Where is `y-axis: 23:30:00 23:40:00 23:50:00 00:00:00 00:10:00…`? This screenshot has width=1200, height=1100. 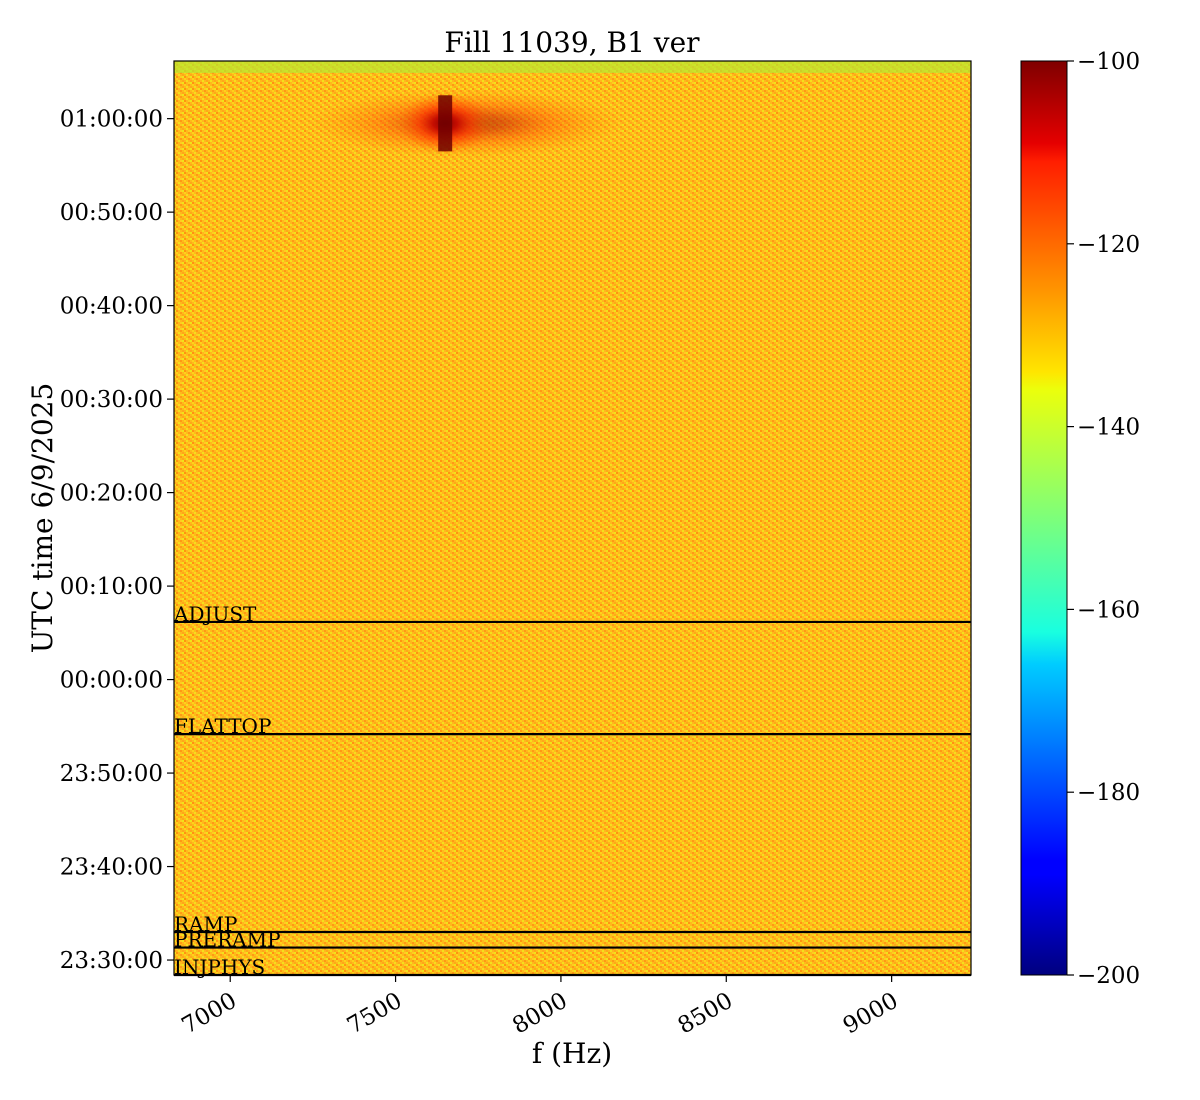
y-axis: 23:30:00 23:40:00 23:50:00 00:00:00 00:10:00… is located at coordinates (117, 540).